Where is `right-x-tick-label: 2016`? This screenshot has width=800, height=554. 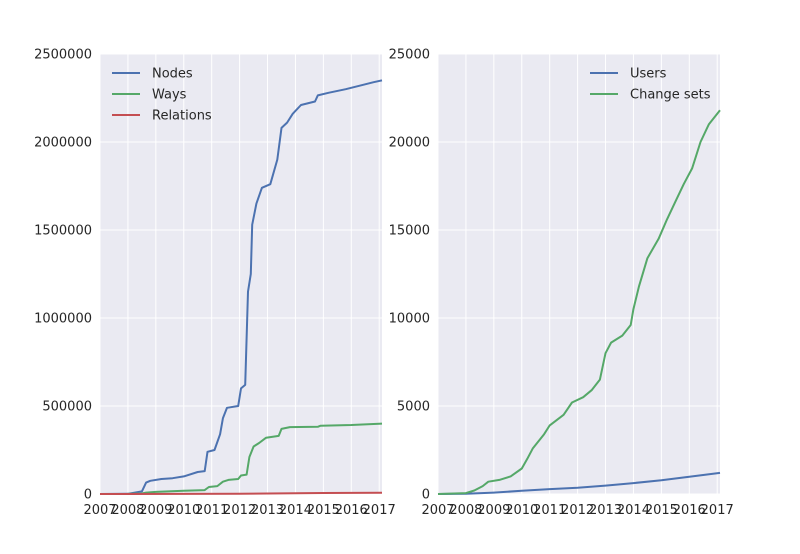 right-x-tick-label: 2016 is located at coordinates (689, 510).